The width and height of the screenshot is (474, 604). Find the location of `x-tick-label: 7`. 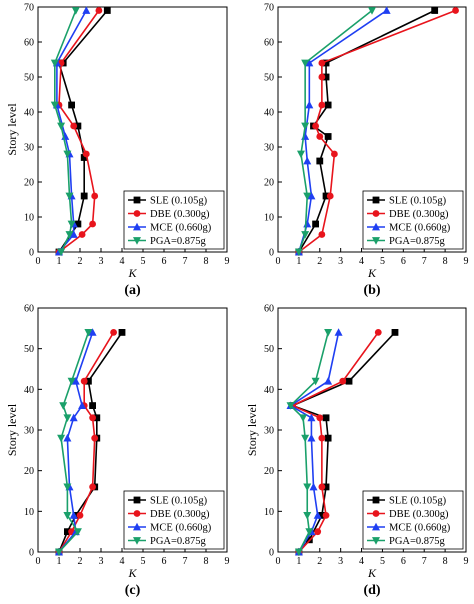

x-tick-label: 7 is located at coordinates (424, 261).